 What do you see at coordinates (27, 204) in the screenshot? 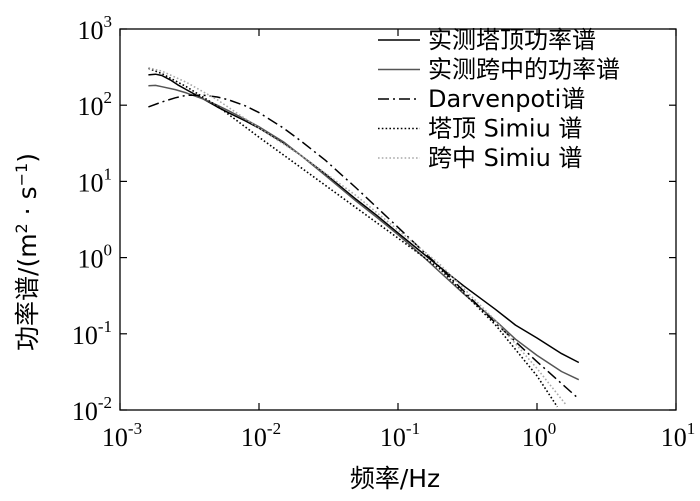
I see `y-axis-label-mid: · s` at bounding box center [27, 204].